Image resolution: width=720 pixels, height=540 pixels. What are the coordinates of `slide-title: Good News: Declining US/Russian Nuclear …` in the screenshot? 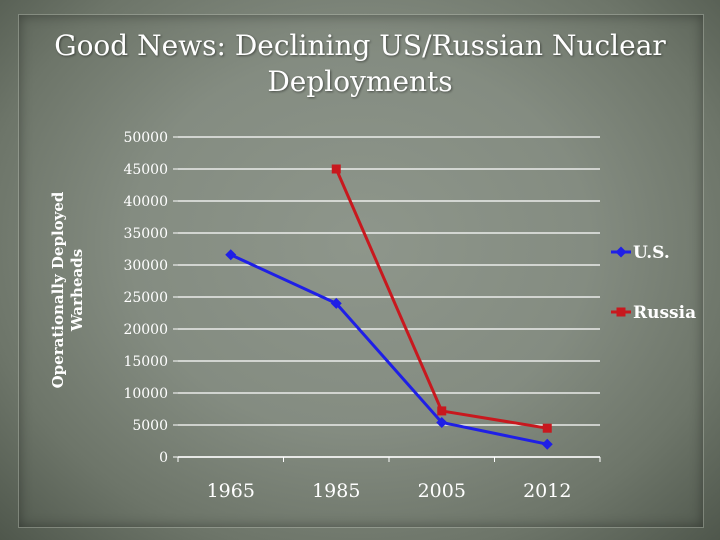 It's located at (360, 64).